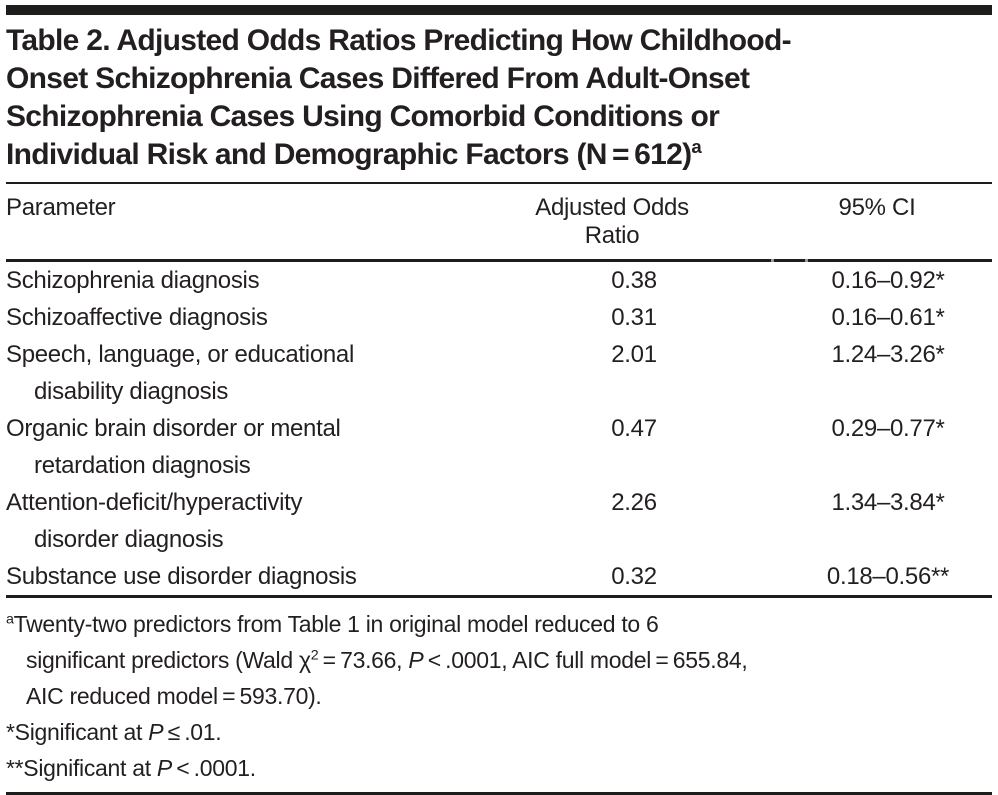 This screenshot has height=795, width=998. What do you see at coordinates (154, 502) in the screenshot?
I see `parameter-text: Attention-deficit/hyperactivity` at bounding box center [154, 502].